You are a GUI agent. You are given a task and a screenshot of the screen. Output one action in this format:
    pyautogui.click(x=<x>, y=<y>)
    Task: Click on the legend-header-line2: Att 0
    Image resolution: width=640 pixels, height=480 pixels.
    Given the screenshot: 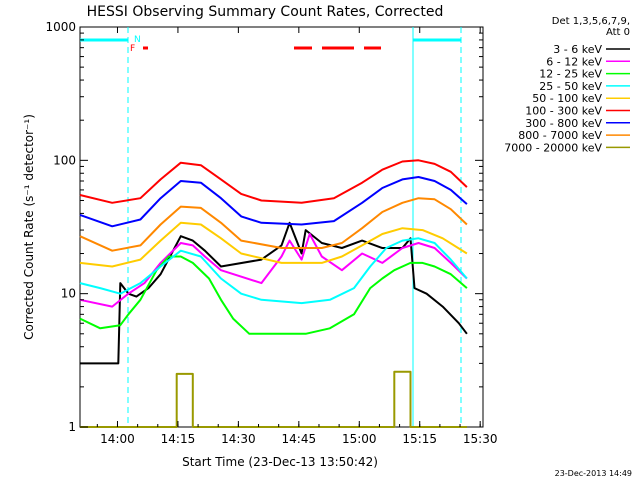 What is the action you would take?
    pyautogui.click(x=618, y=32)
    